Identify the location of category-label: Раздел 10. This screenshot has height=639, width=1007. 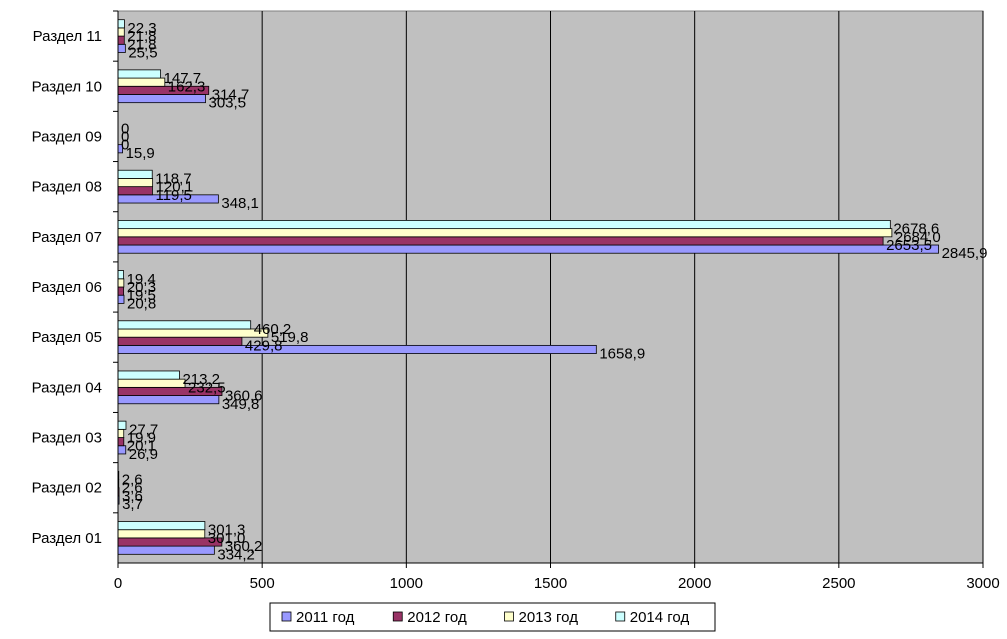
(67, 86).